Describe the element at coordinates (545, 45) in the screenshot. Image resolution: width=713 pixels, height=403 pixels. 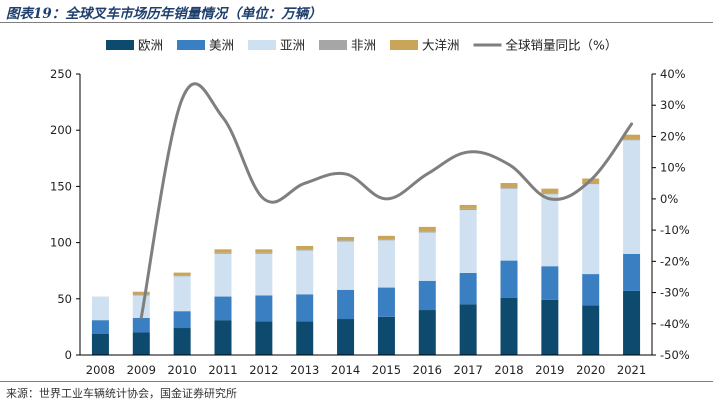
I see `legend-item: 全球销量同比（%）` at that location.